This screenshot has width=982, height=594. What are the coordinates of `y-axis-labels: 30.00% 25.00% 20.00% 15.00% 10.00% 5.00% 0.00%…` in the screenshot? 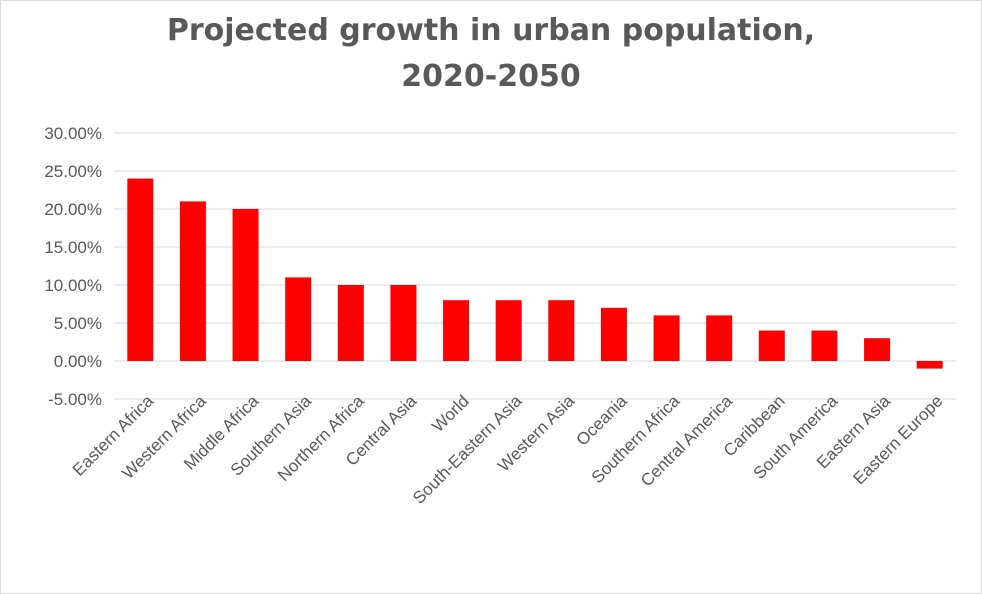 It's located at (73, 266).